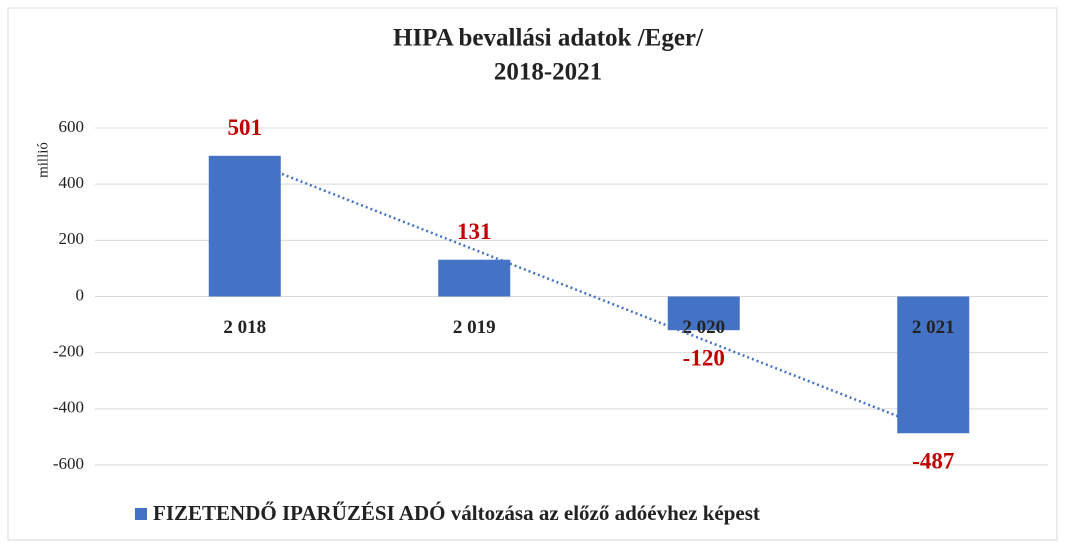  I want to click on chart-subtitle: 2018-2021, so click(548, 72).